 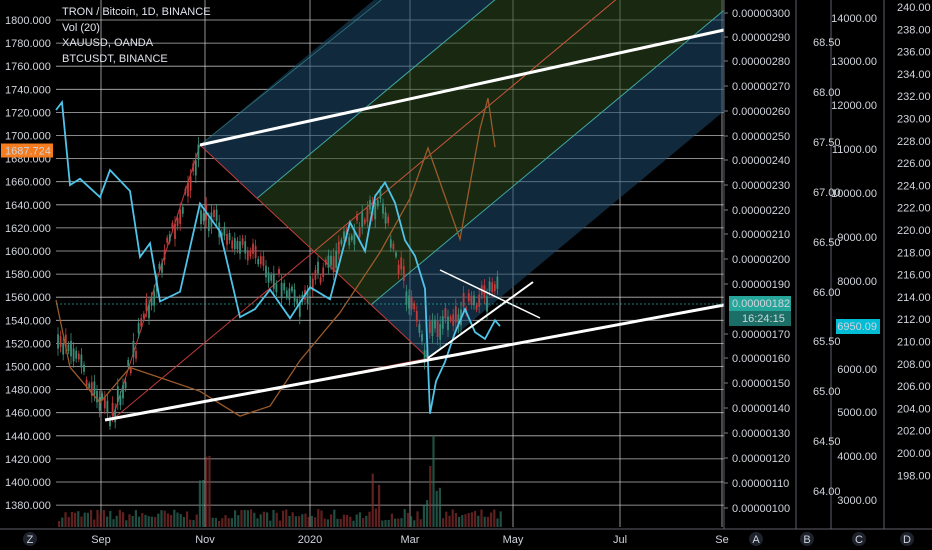 I want to click on axis-third-tick: 68.00, so click(x=827, y=93).